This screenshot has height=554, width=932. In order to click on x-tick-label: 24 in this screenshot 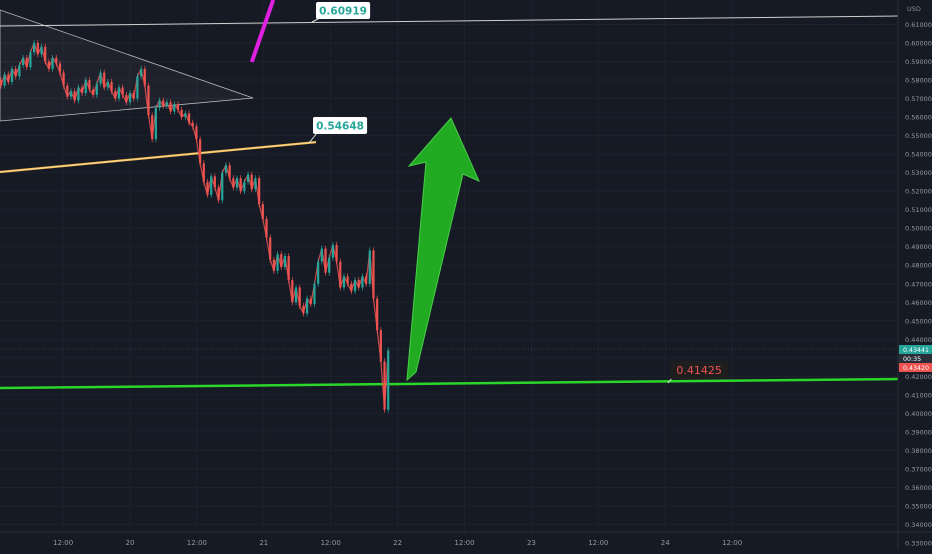, I will do `click(665, 543)`.